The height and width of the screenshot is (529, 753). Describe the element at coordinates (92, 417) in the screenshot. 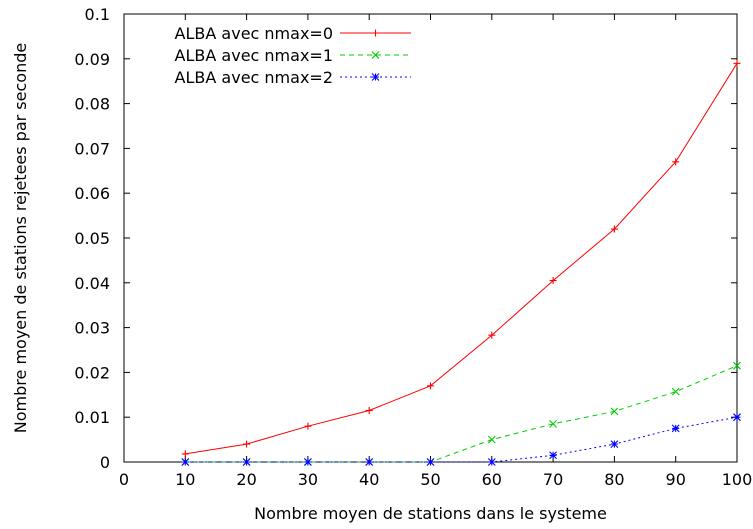

I see `y-tick-label: 0.01` at that location.